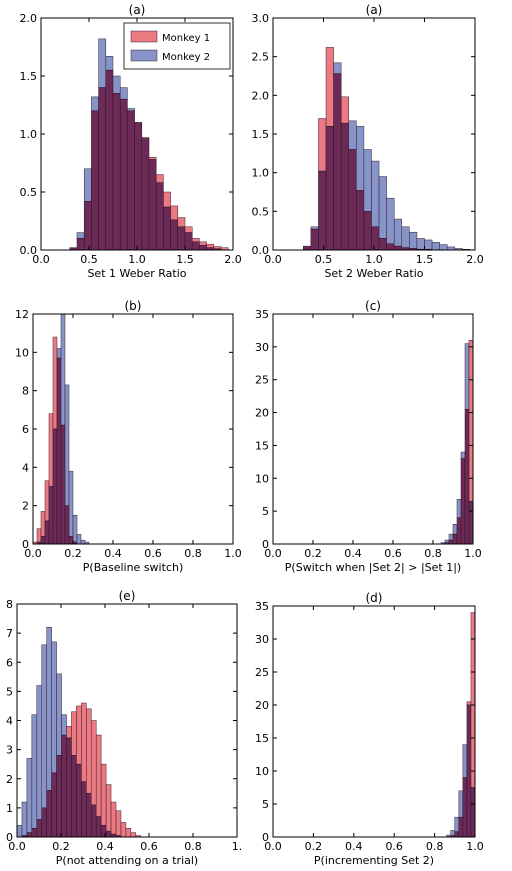 This screenshot has height=871, width=512. I want to click on x-tick-label: 0.5, so click(89, 259).